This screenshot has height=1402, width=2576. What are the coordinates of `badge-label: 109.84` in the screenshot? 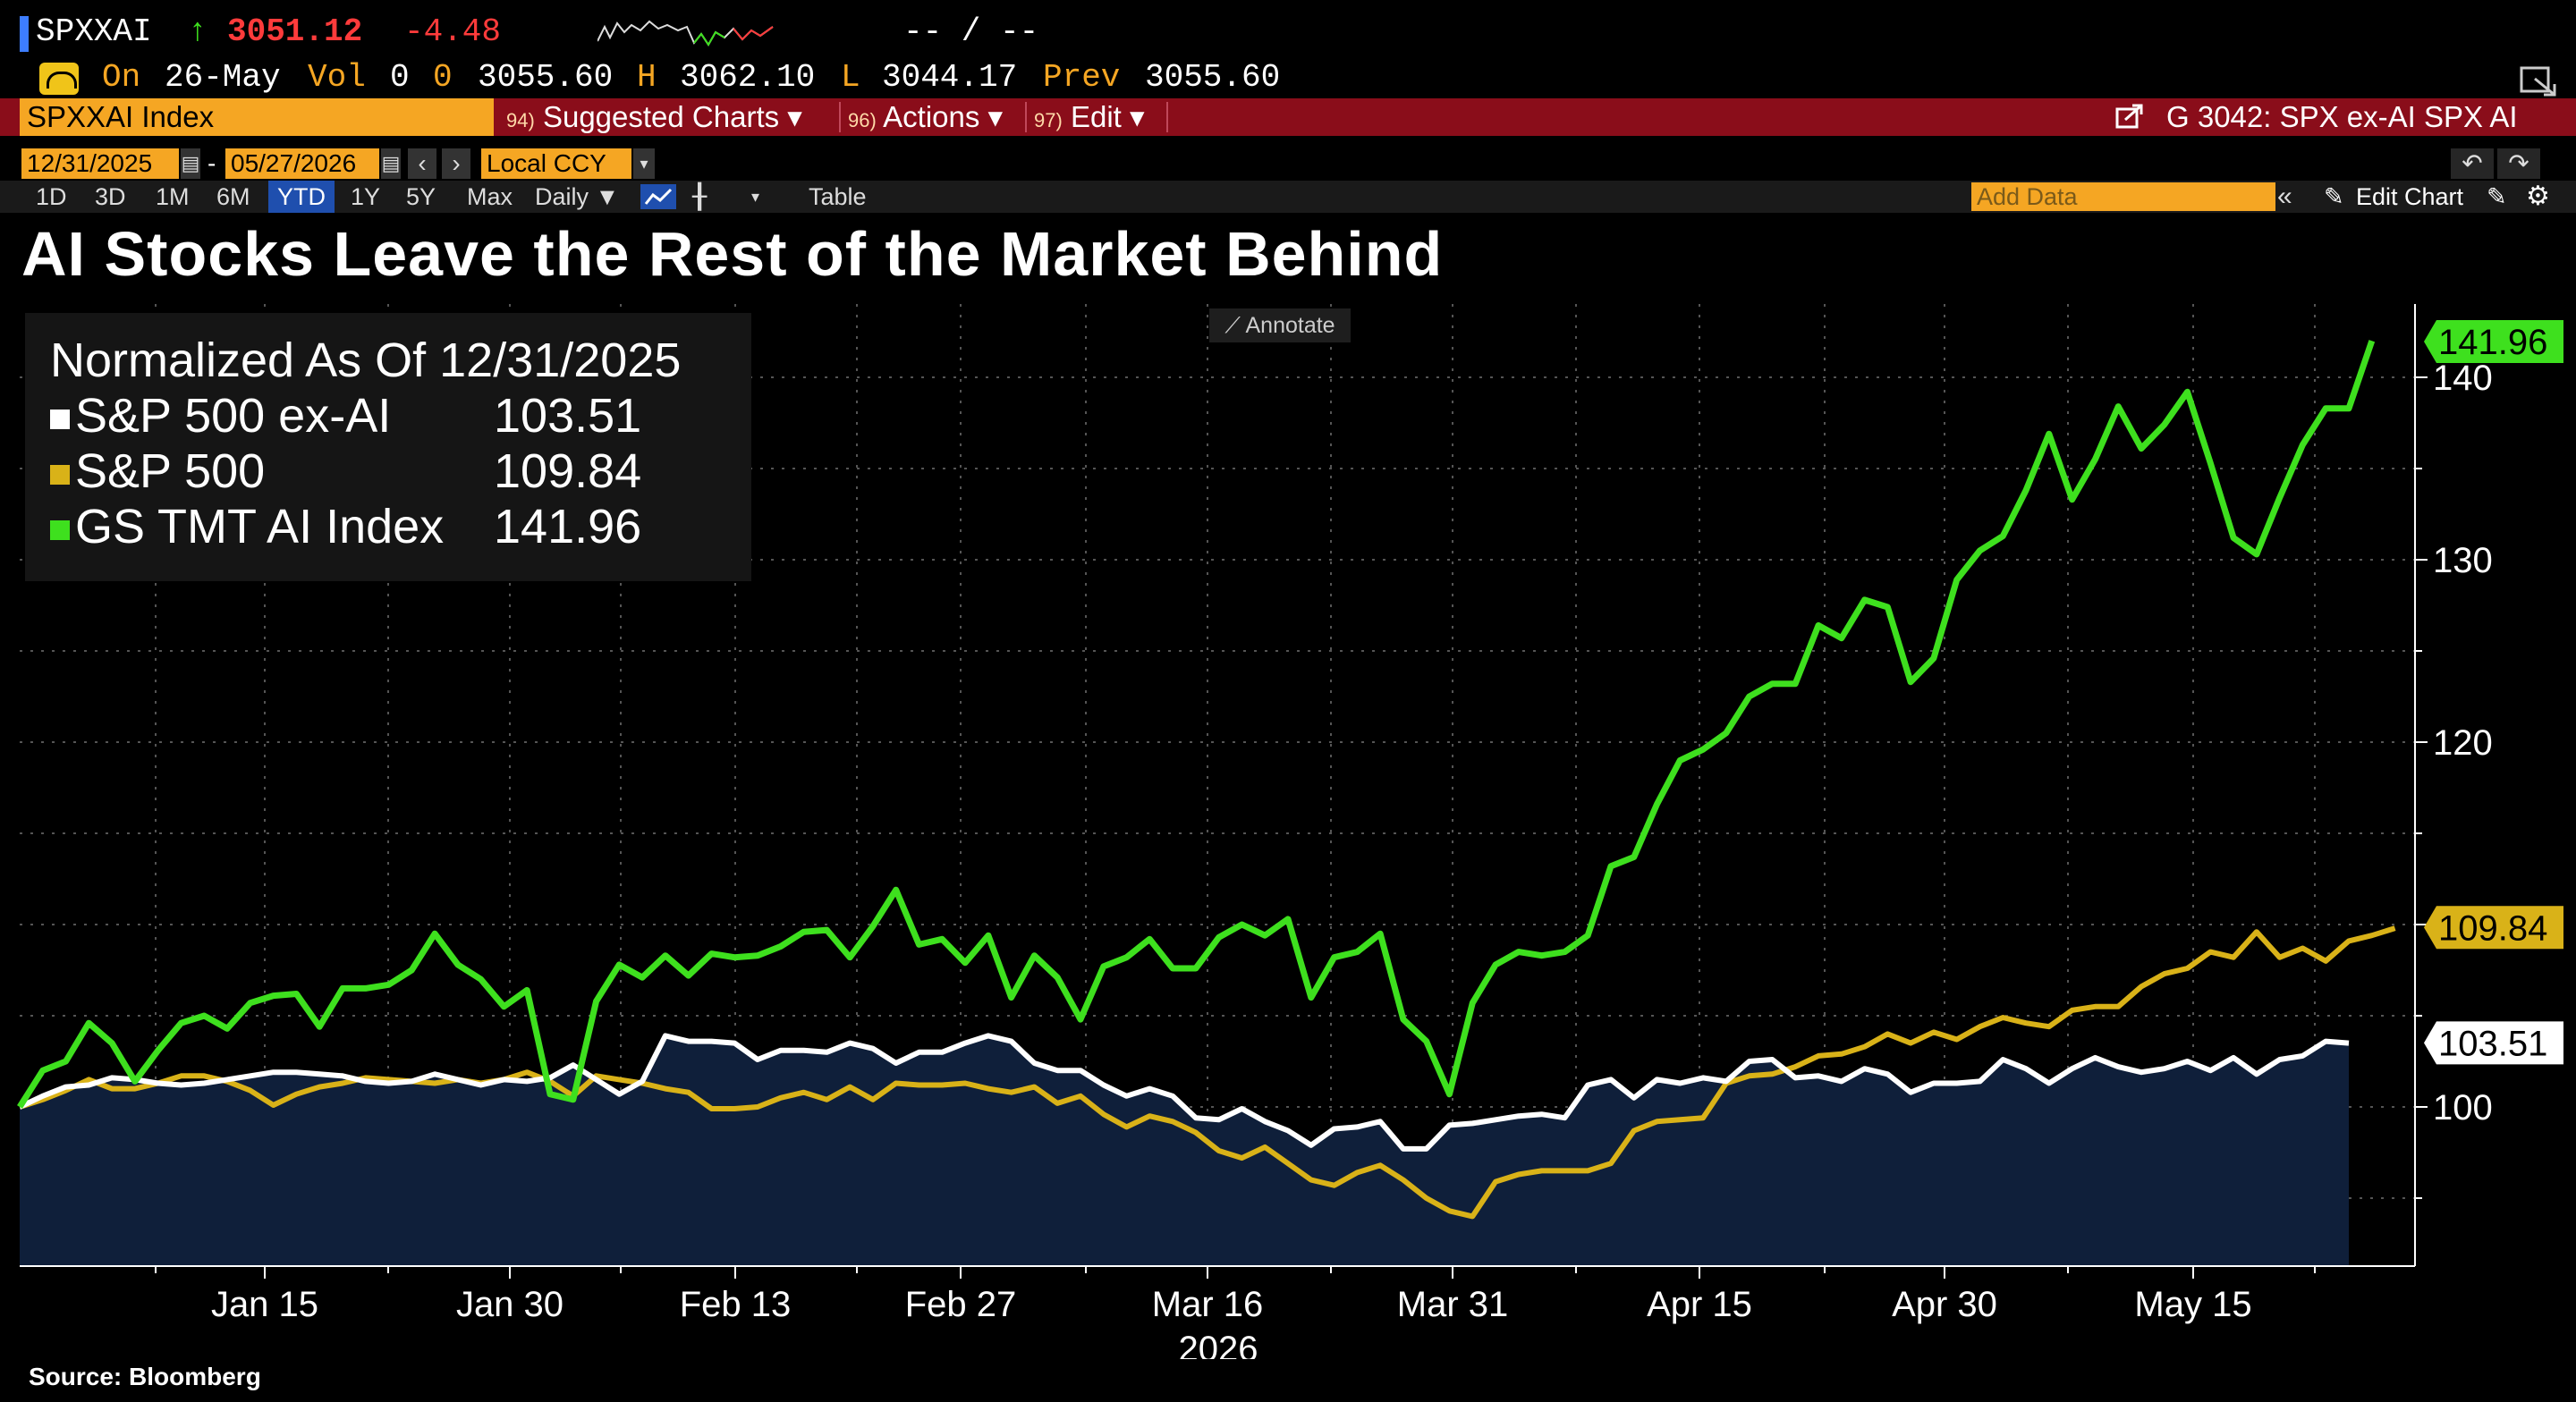 It's located at (2492, 928).